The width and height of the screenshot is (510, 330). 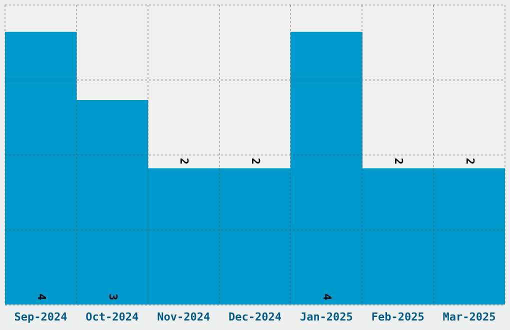 I want to click on x-tick-label: Nov-2024, so click(x=183, y=317).